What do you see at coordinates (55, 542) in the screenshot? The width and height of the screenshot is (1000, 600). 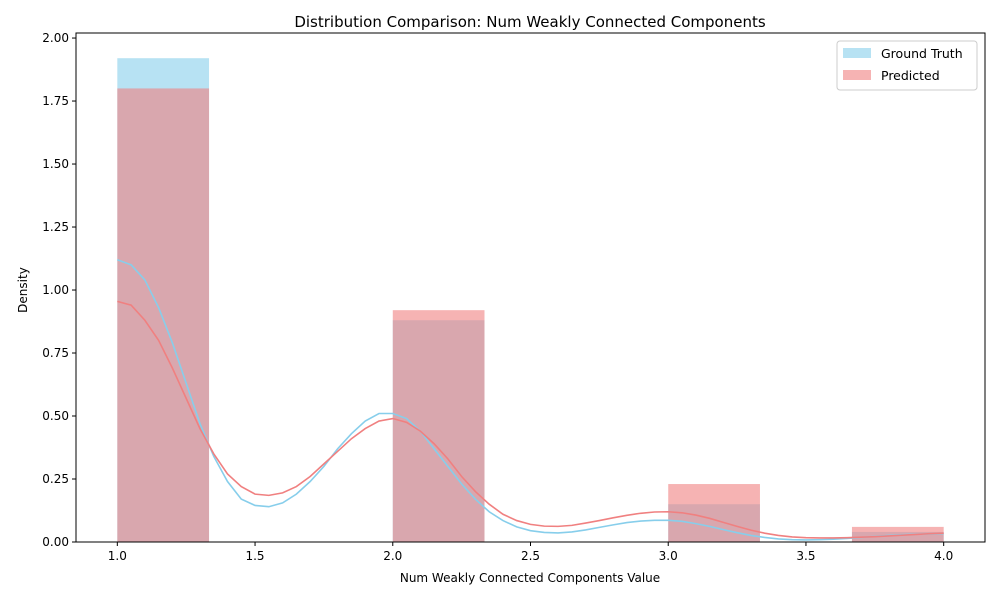 I see `y-tick-label: 0.00` at bounding box center [55, 542].